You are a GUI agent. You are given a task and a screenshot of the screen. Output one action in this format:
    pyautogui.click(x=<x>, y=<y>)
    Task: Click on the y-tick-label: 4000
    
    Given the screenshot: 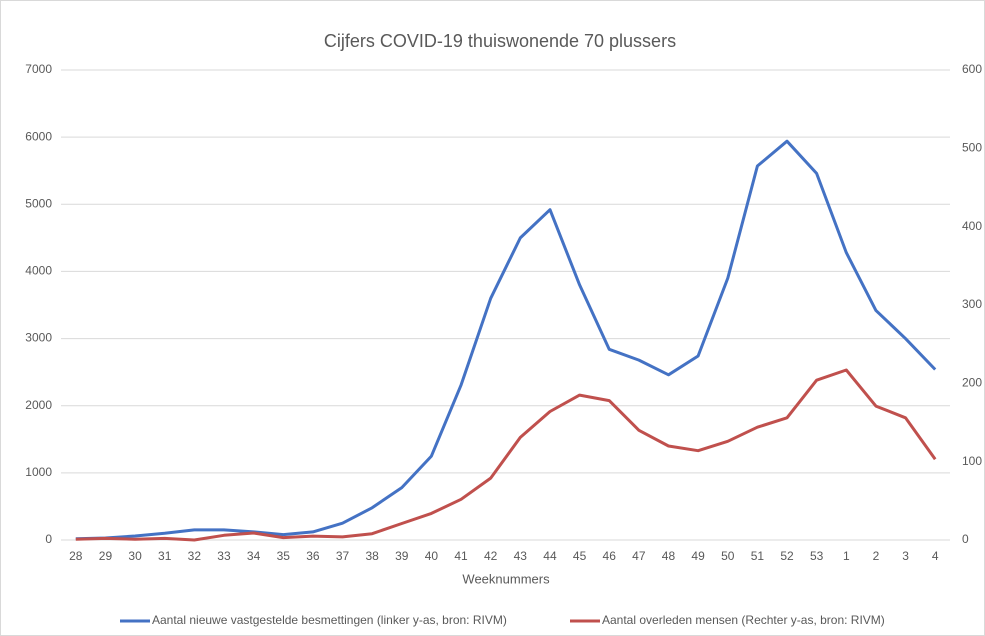 What is the action you would take?
    pyautogui.click(x=38, y=271)
    